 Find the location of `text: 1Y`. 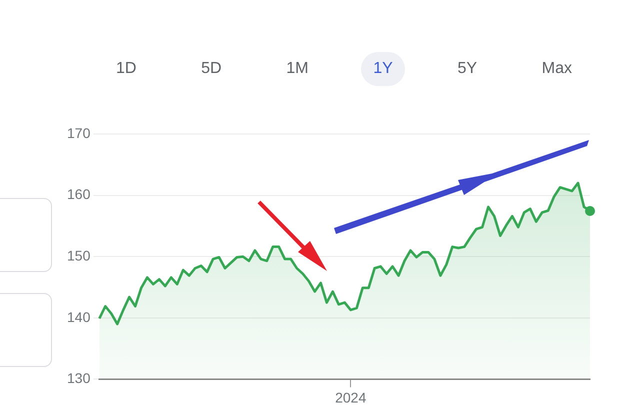

text: 1Y is located at coordinates (383, 69).